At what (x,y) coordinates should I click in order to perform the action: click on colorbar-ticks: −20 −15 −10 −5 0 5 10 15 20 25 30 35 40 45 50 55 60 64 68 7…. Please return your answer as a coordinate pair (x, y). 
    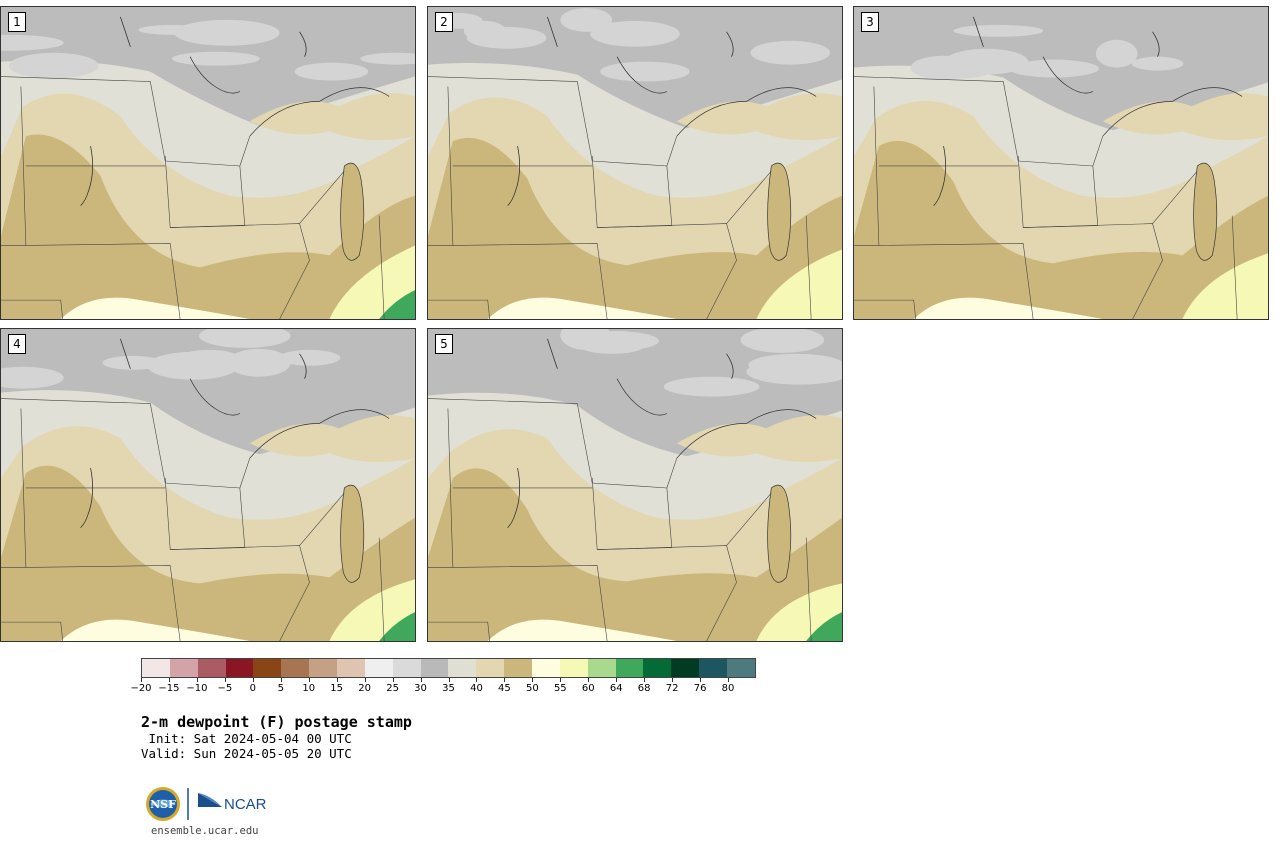
    Looking at the image, I should click on (448, 688).